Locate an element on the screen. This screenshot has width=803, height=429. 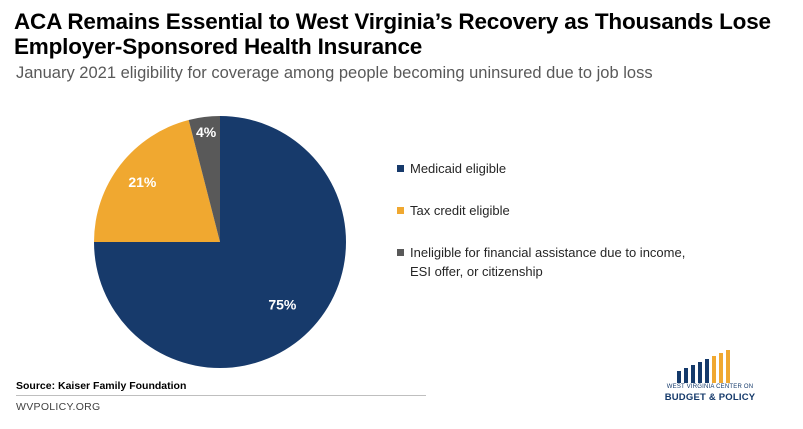
wv-center-logo: WEST VIRGINIA CENTER ON BUDGET & POLICY is located at coordinates (710, 376).